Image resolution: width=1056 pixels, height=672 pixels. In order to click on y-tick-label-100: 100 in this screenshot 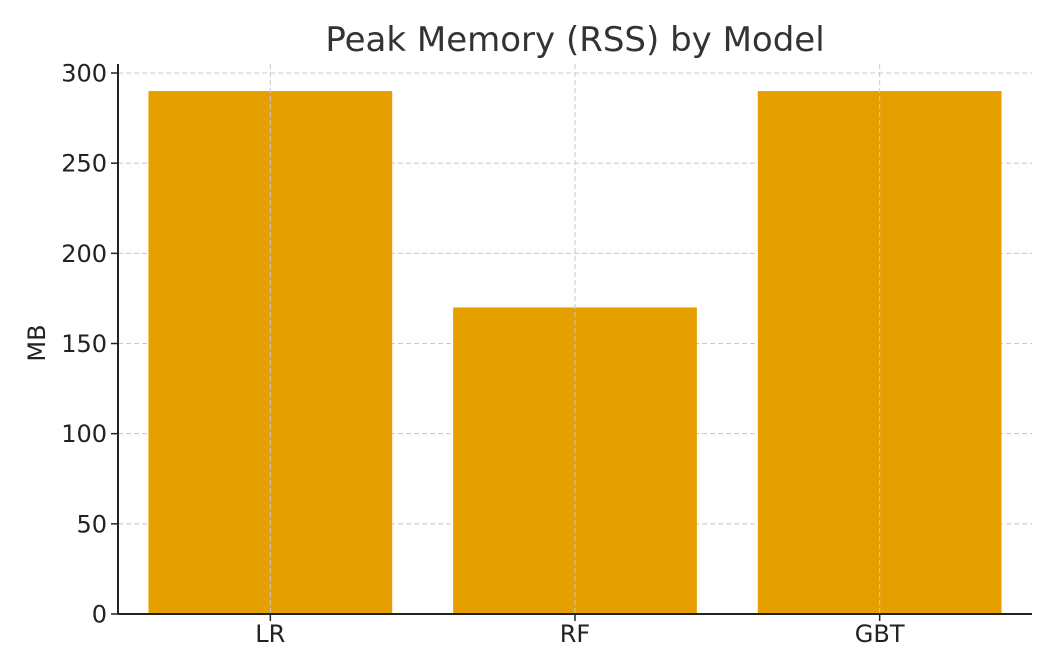, I will do `click(84, 434)`.